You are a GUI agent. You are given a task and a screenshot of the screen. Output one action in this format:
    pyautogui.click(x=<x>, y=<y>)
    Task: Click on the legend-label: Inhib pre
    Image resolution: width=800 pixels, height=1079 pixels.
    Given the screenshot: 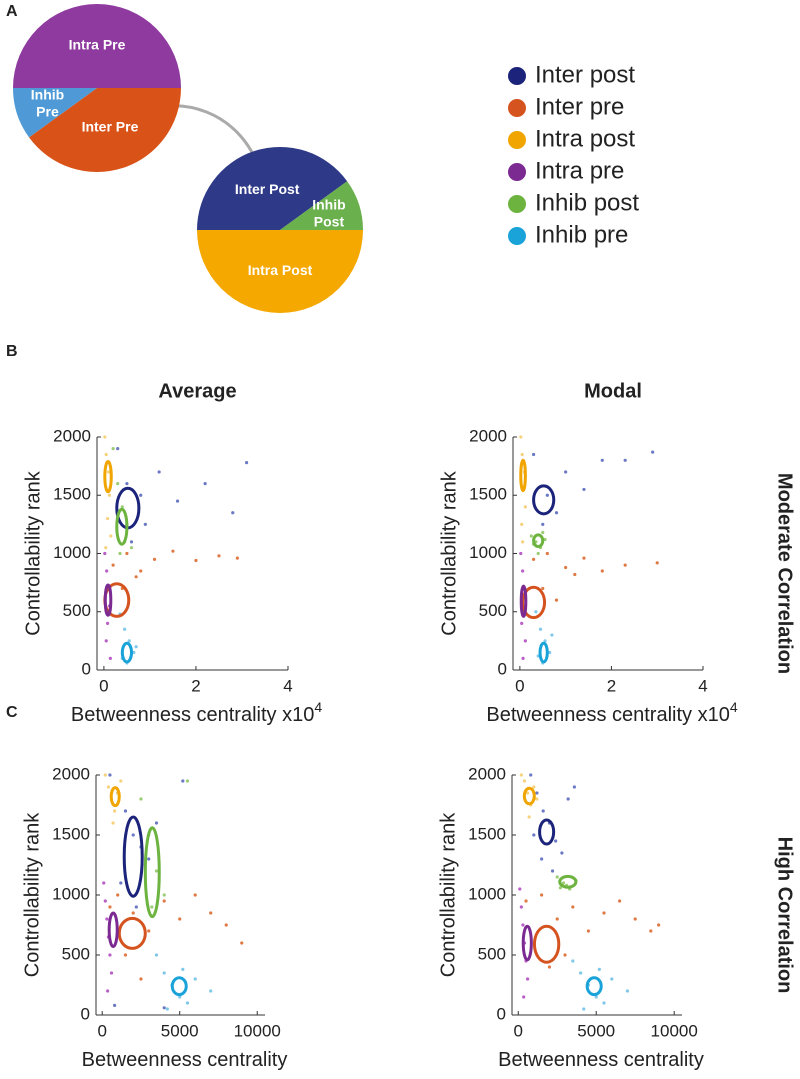 What is the action you would take?
    pyautogui.click(x=581, y=234)
    